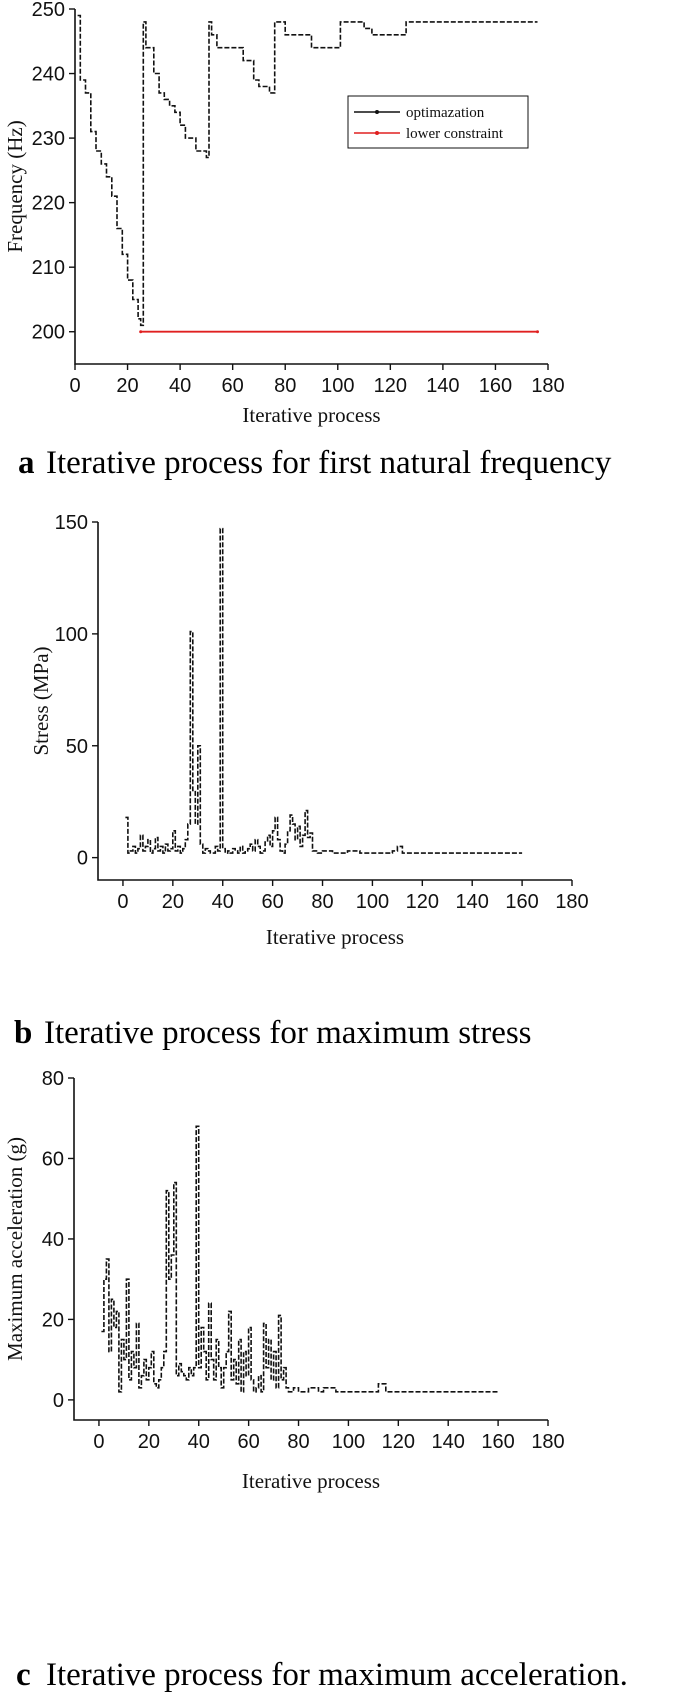 This screenshot has width=700, height=1702. What do you see at coordinates (445, 113) in the screenshot?
I see `legend-label-0: optimazation` at bounding box center [445, 113].